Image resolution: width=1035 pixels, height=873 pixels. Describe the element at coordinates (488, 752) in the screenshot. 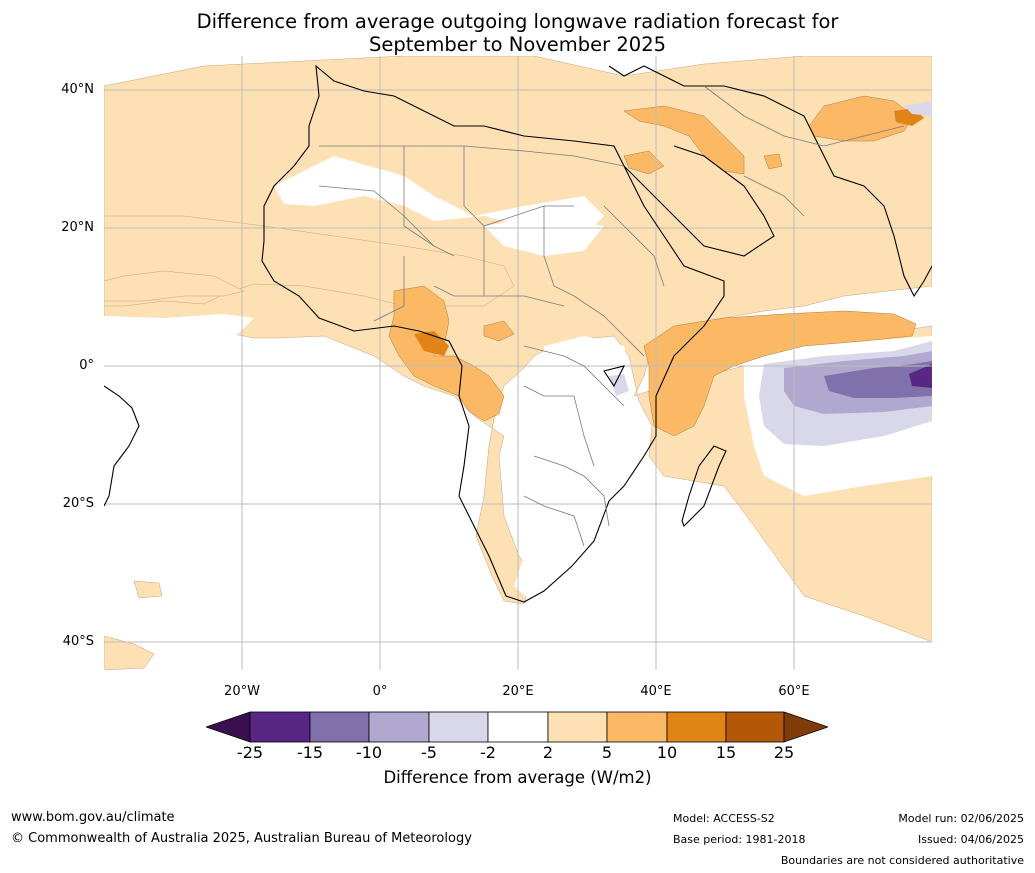

I see `colorbar-tick: -2` at that location.